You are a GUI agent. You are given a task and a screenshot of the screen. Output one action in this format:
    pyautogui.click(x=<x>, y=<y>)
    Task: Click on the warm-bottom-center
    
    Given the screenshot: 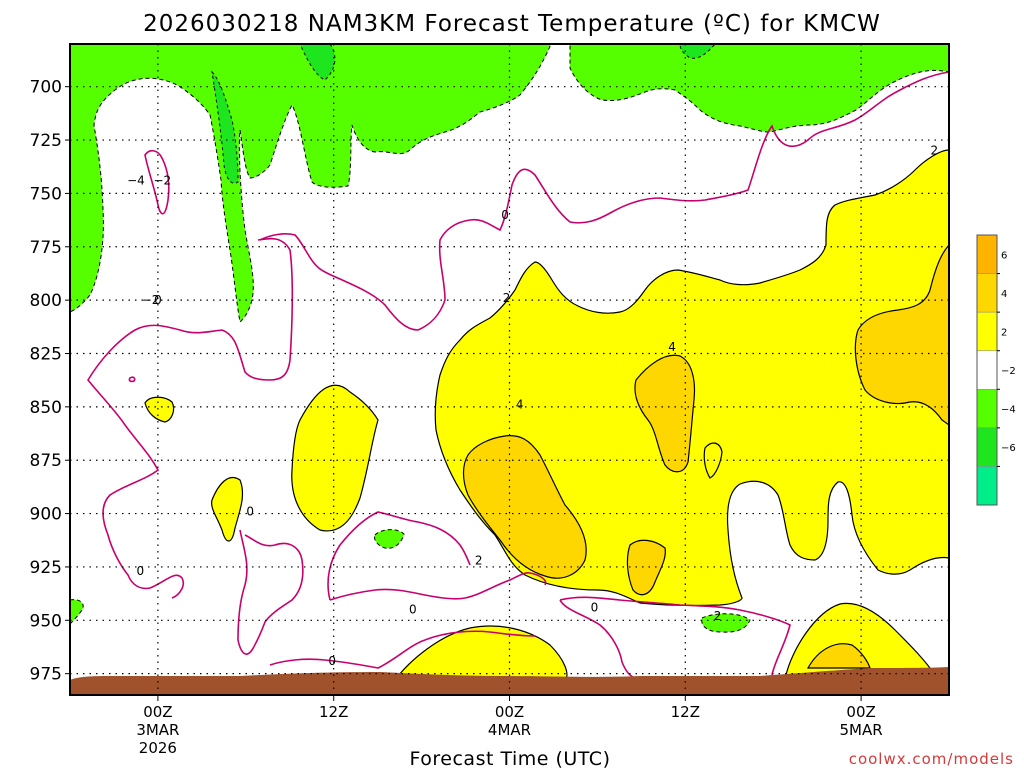 What is the action you would take?
    pyautogui.click(x=480, y=653)
    